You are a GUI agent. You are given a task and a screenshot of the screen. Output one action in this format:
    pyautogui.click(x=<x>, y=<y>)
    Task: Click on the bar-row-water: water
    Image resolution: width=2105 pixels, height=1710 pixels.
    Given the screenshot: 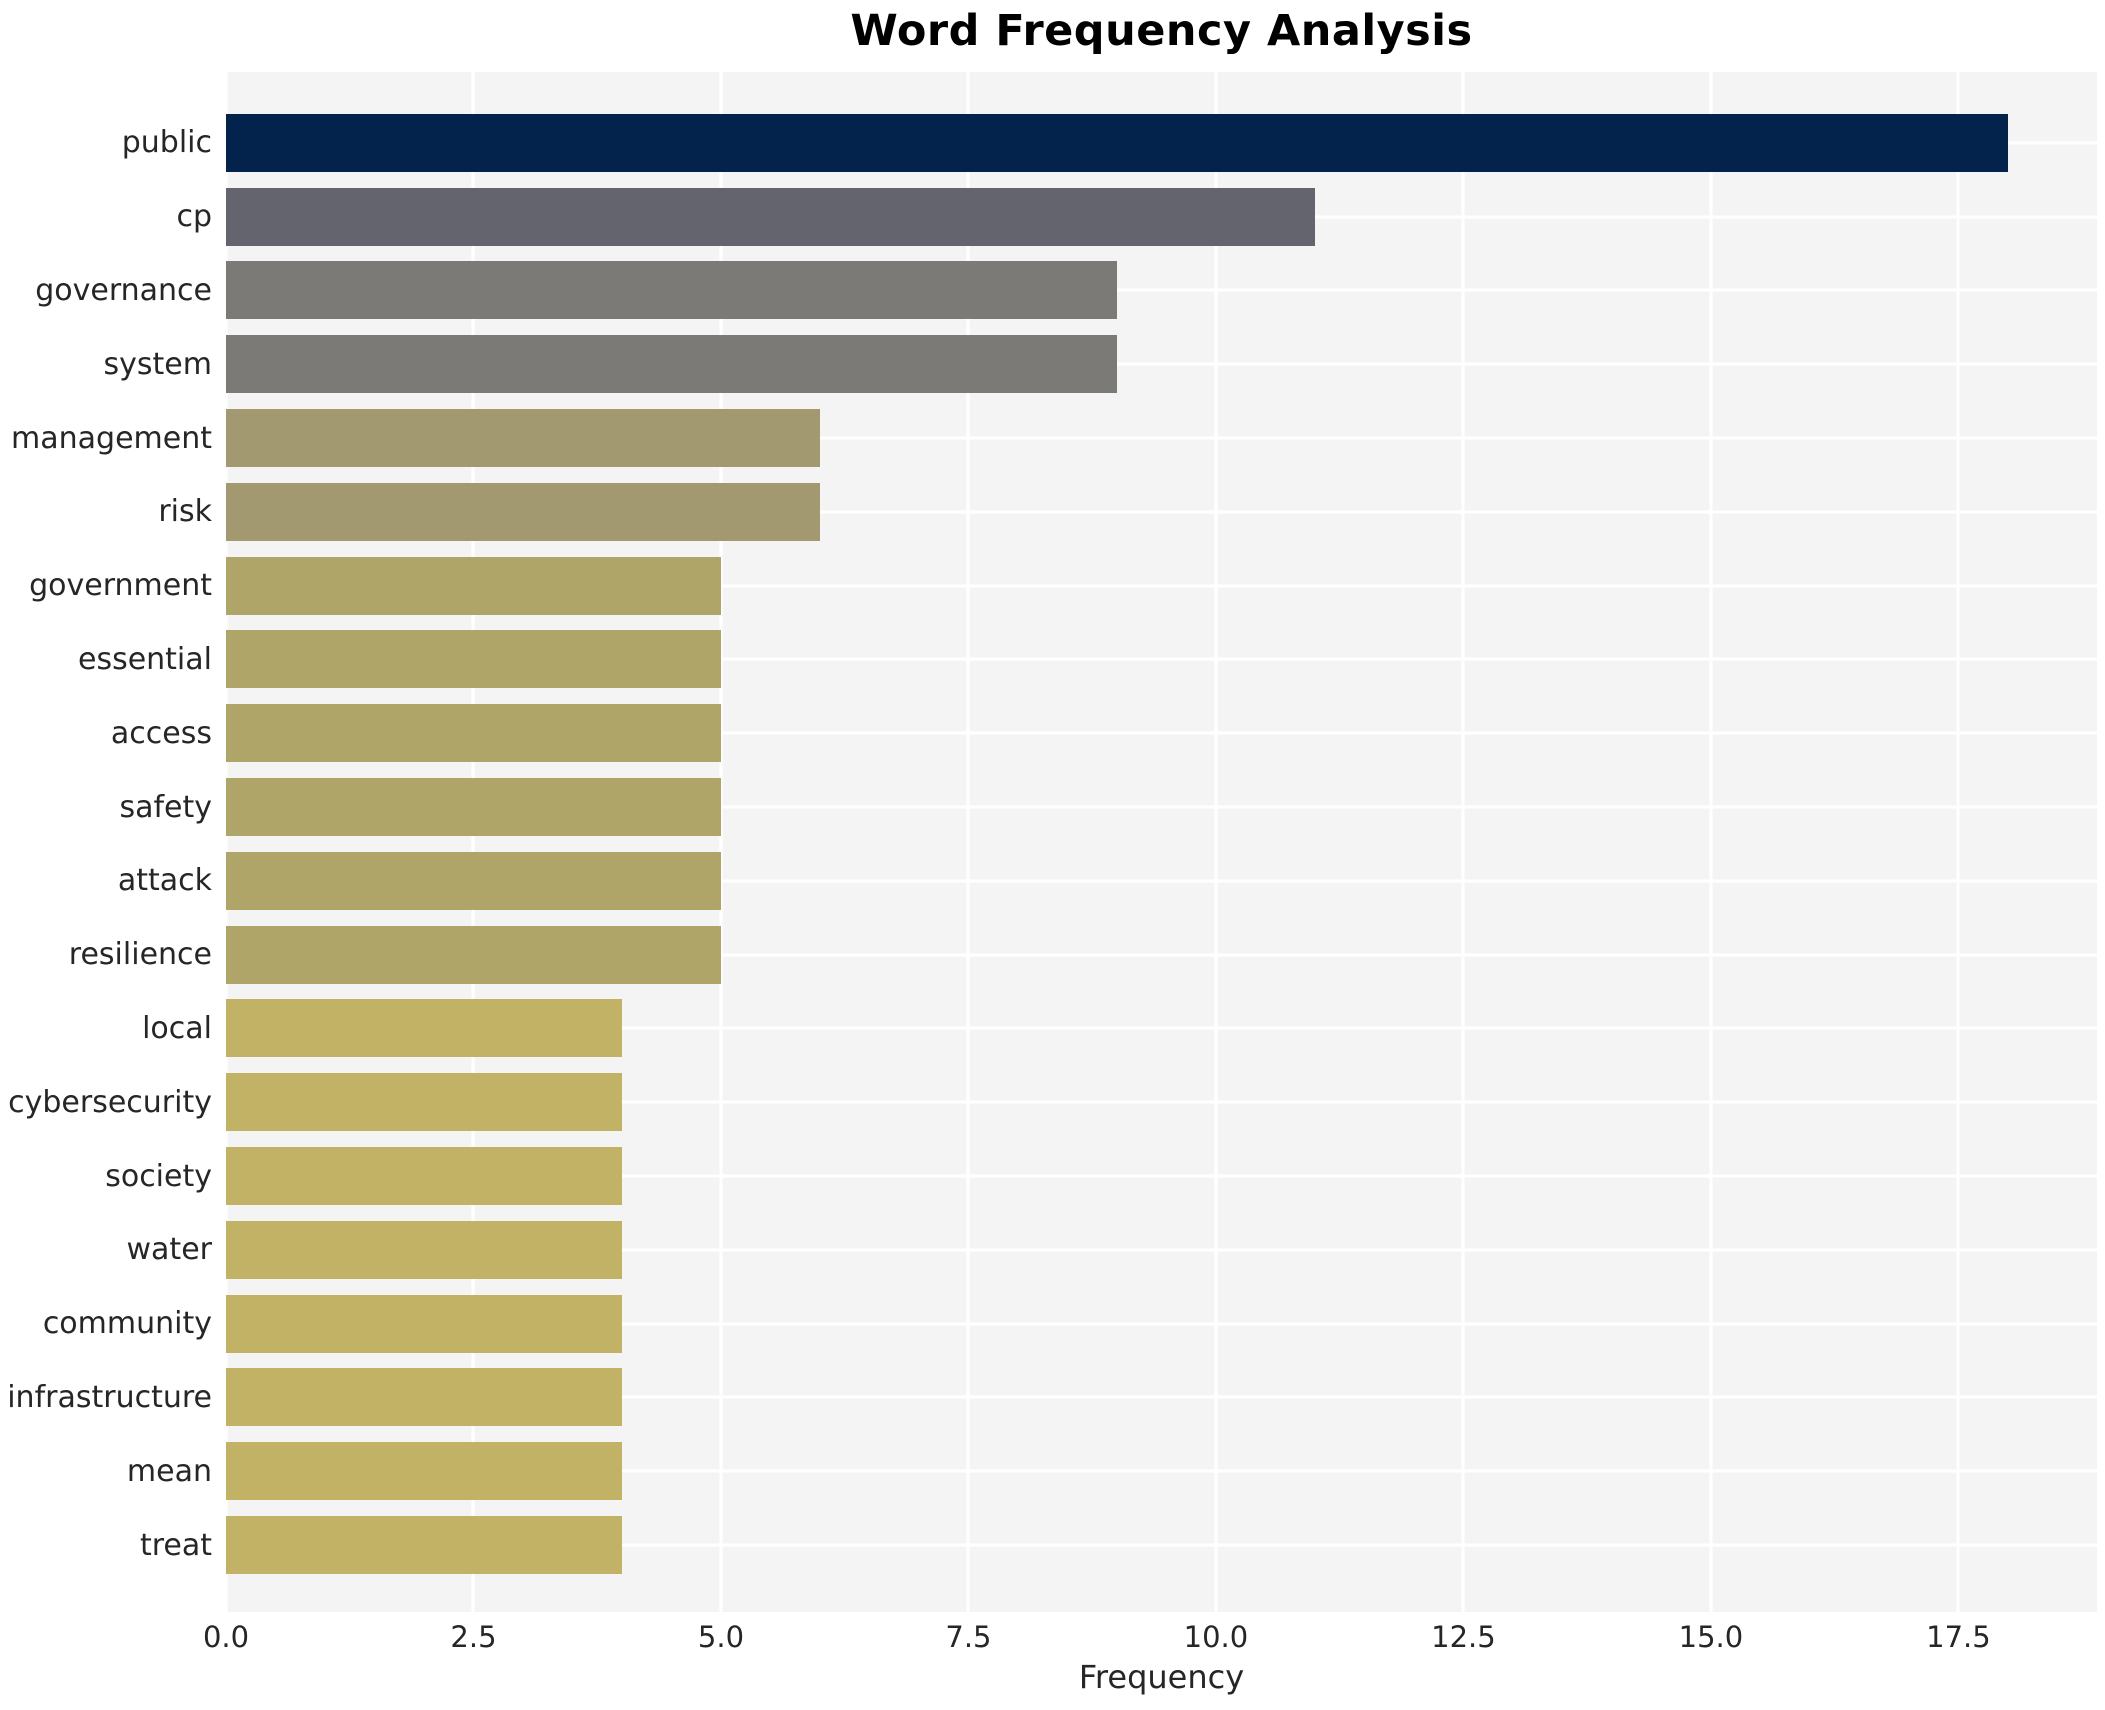 What is the action you would take?
    pyautogui.click(x=1052, y=1250)
    